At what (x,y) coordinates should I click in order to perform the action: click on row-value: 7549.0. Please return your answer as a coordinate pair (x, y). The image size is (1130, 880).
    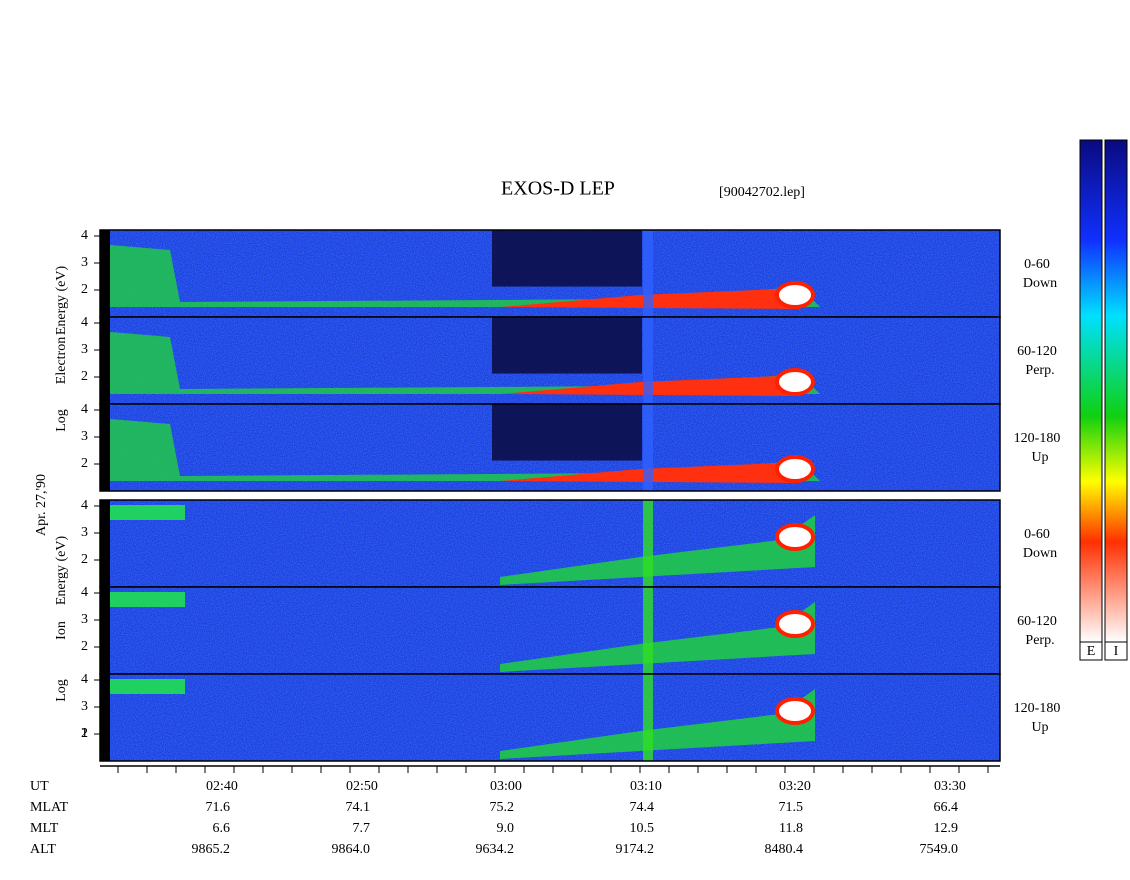
    Looking at the image, I should click on (939, 849).